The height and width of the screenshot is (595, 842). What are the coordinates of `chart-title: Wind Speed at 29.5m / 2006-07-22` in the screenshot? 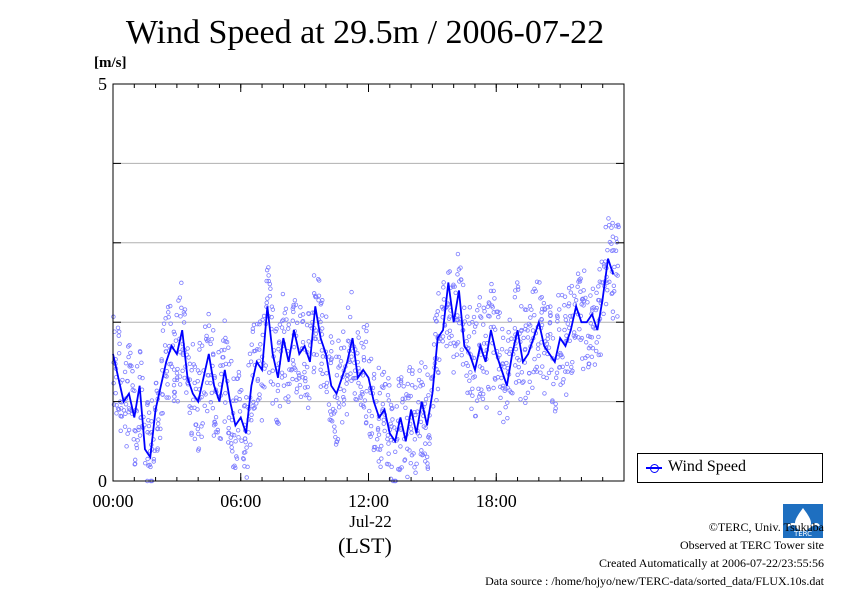 It's located at (365, 32).